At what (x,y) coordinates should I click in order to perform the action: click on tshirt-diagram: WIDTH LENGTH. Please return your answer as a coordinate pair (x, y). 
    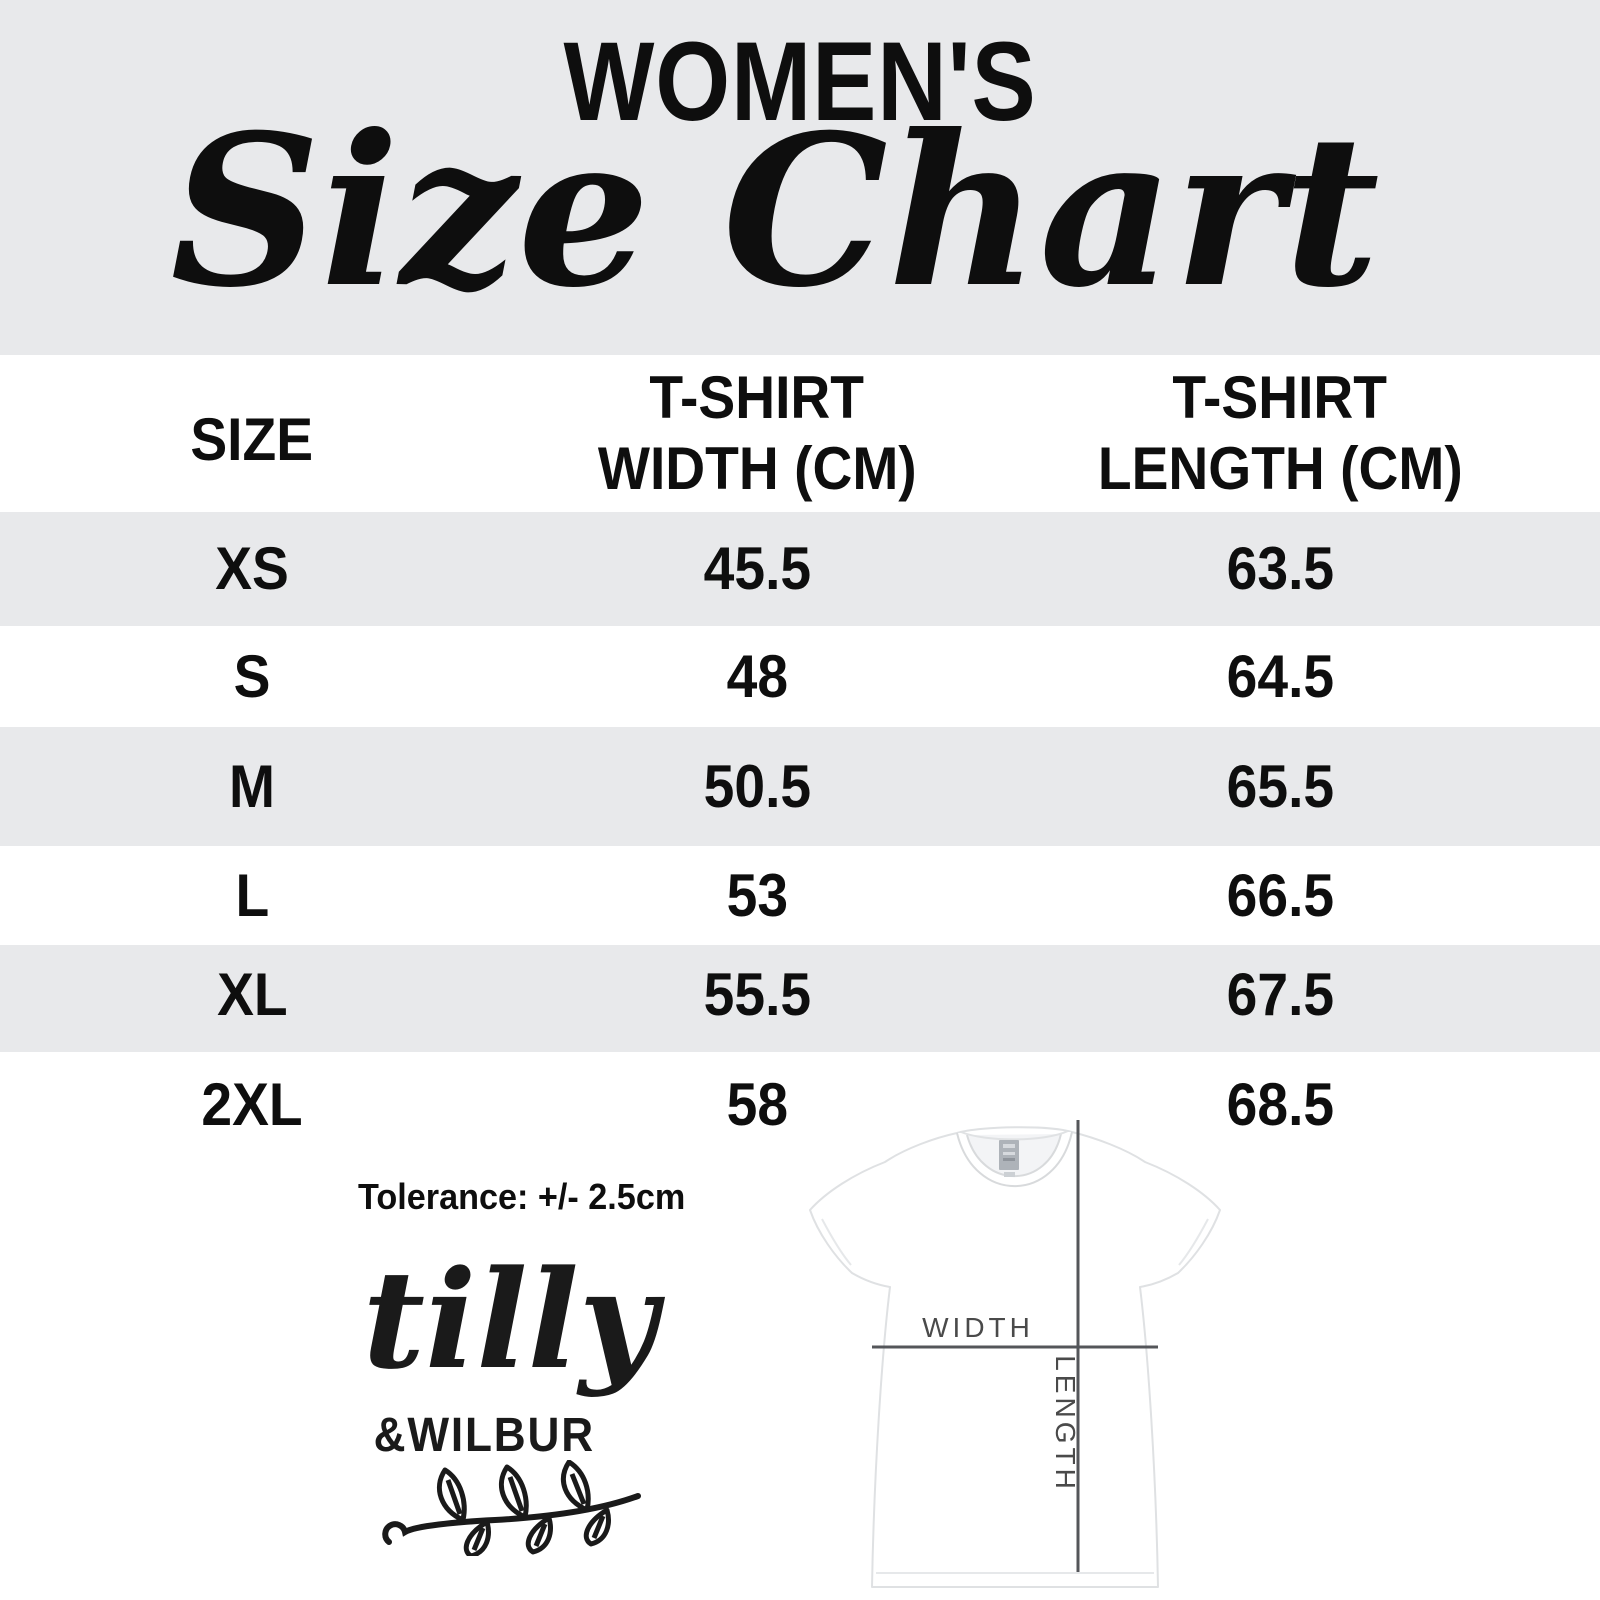
    Looking at the image, I should click on (1015, 1354).